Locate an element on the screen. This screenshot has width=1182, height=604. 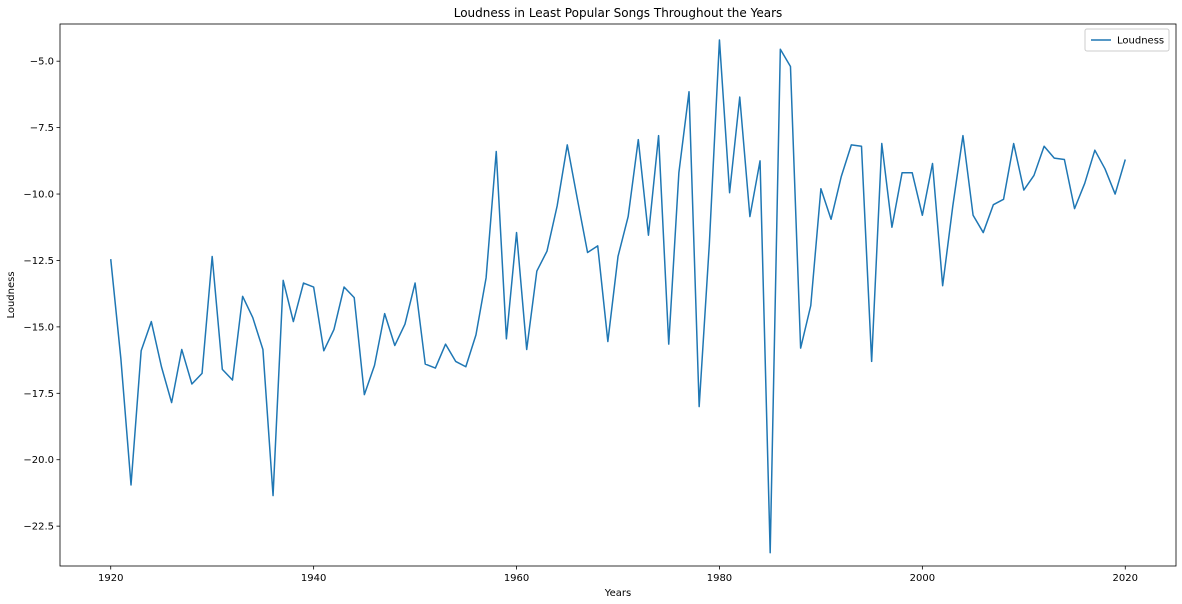
x-axis: 1920 1940 1960 1980 2000 2020 is located at coordinates (618, 575).